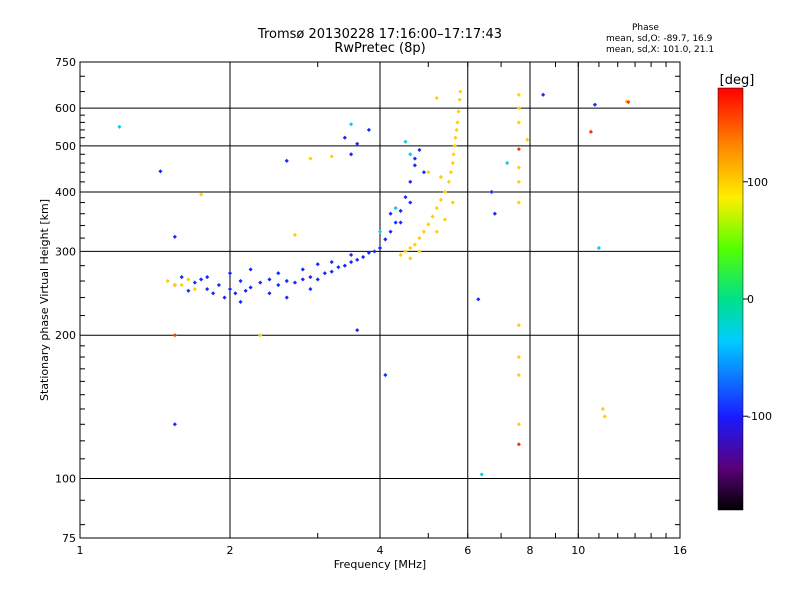 This screenshot has height=600, width=800. Describe the element at coordinates (467, 550) in the screenshot. I see `x-tick-label: 6` at that location.